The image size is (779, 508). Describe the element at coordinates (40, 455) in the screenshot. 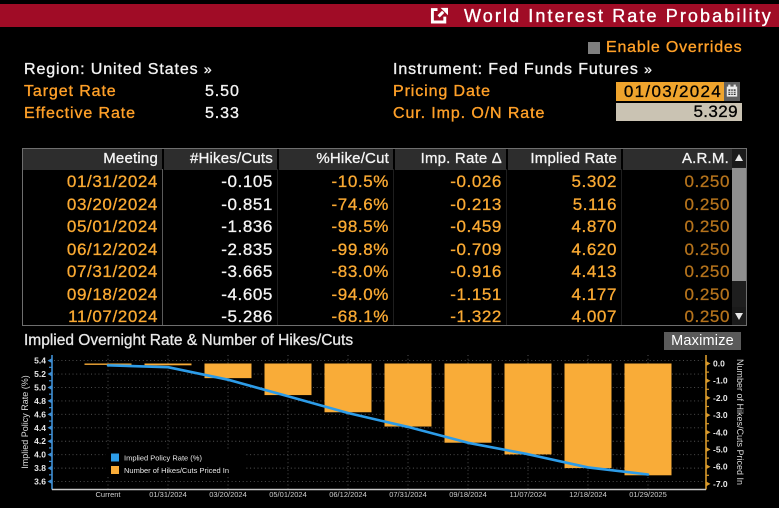

I see `svg-text: 4.0` at that location.